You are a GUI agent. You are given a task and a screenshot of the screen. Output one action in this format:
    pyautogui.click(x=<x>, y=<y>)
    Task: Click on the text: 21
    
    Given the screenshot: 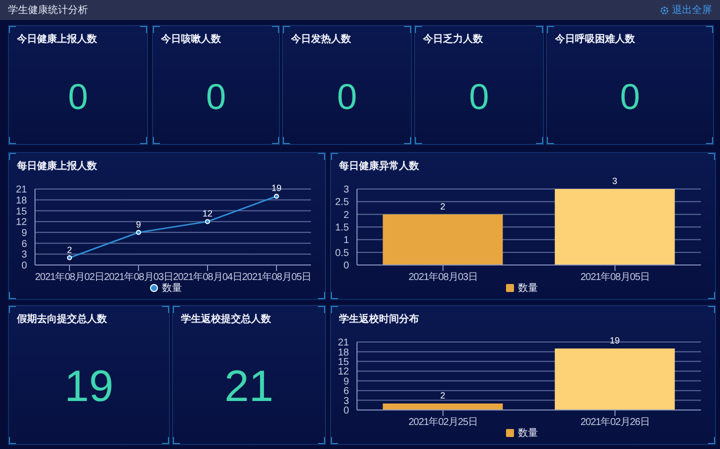 What is the action you would take?
    pyautogui.click(x=249, y=387)
    